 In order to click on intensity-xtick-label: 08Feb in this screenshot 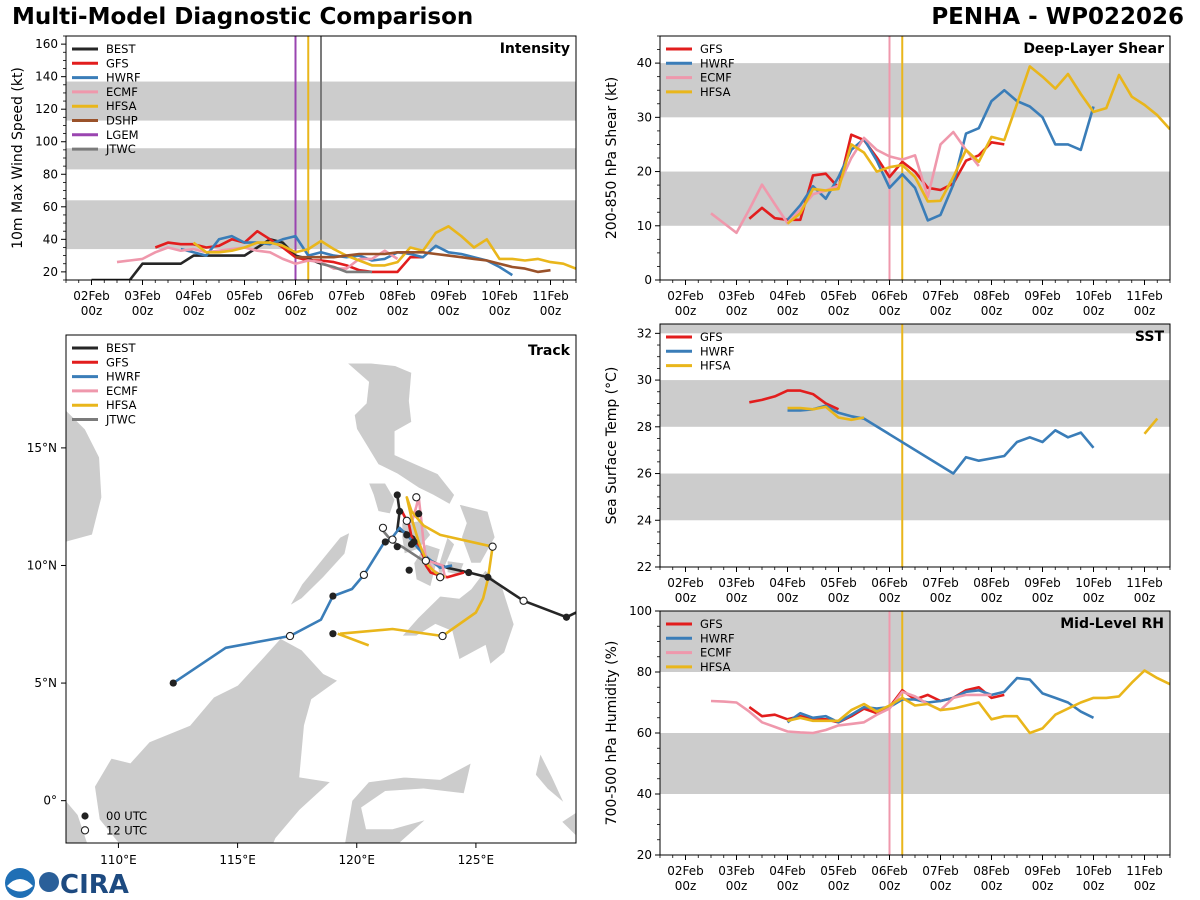, I will do `click(397, 296)`.